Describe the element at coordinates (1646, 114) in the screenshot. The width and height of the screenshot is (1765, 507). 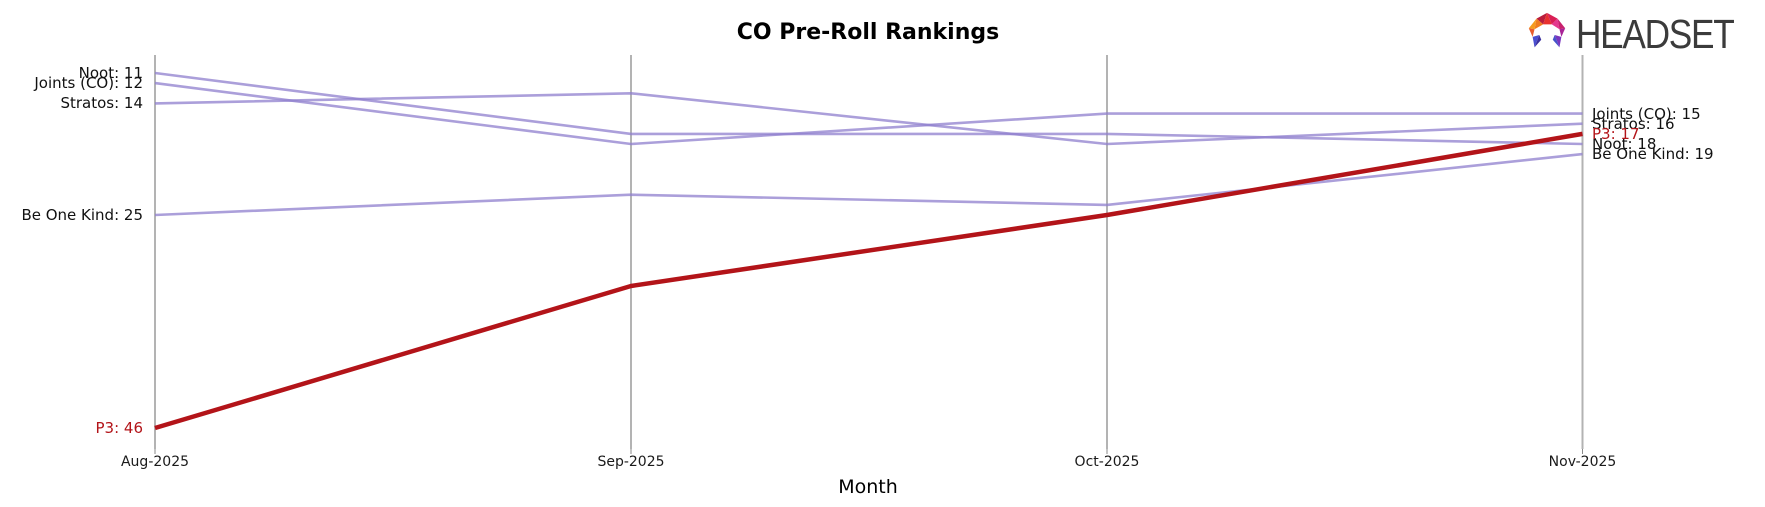
I see `series-label-right-joints-co-: Joints (CO): 15` at that location.